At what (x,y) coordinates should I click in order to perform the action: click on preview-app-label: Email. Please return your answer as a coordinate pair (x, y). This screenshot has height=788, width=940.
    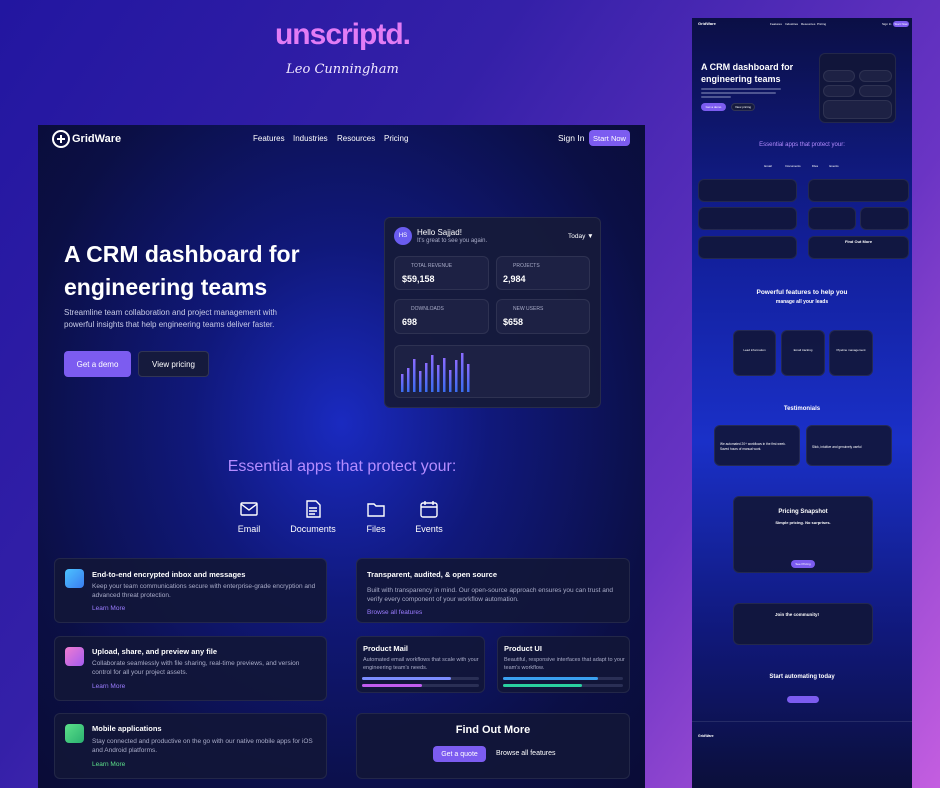
    Looking at the image, I should click on (768, 166).